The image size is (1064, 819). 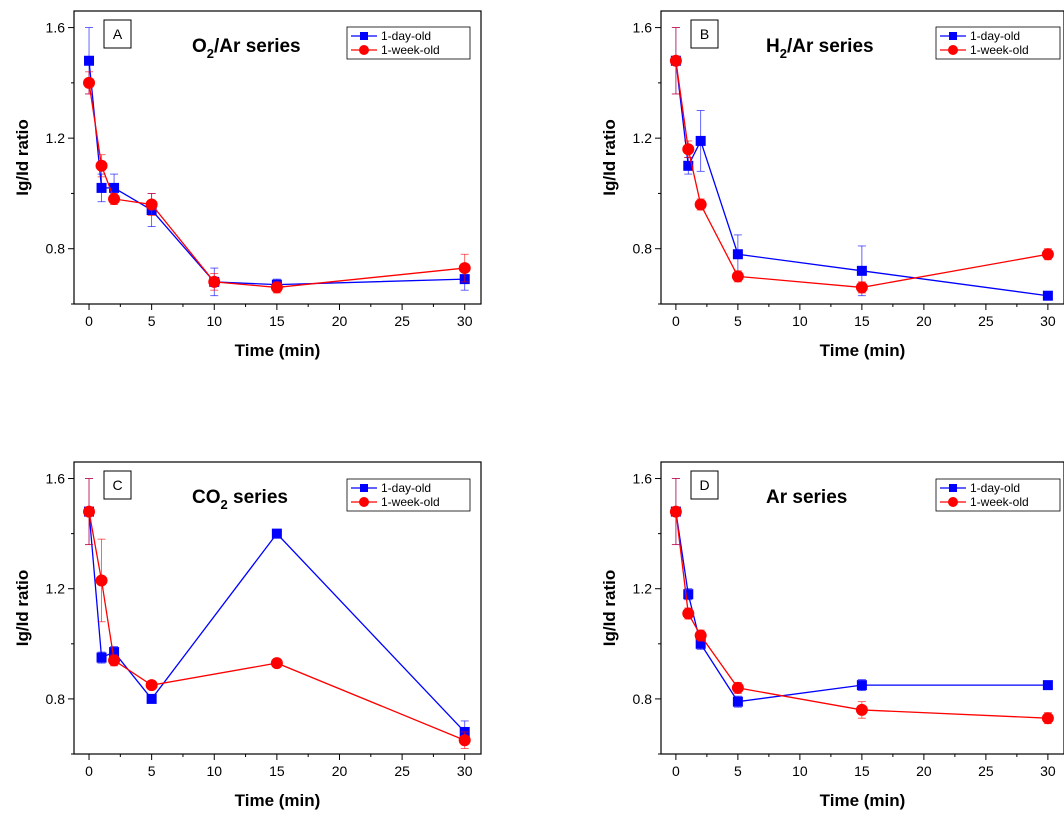 What do you see at coordinates (995, 488) in the screenshot?
I see `legend-label: 1-day-old` at bounding box center [995, 488].